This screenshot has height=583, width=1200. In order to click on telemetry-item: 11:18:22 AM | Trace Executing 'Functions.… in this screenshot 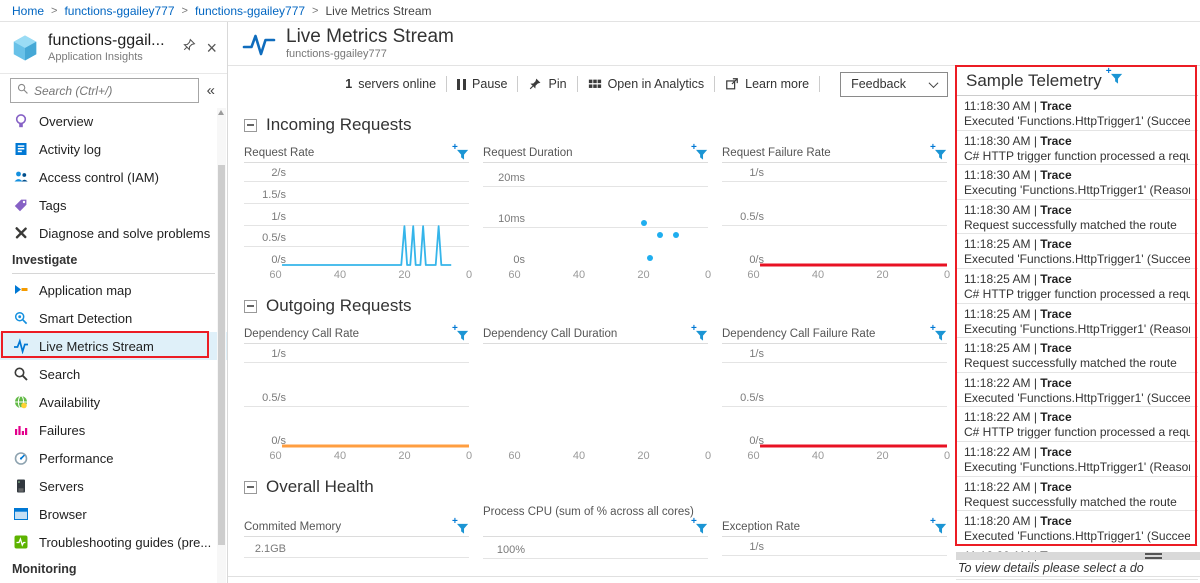, I will do `click(1077, 459)`.